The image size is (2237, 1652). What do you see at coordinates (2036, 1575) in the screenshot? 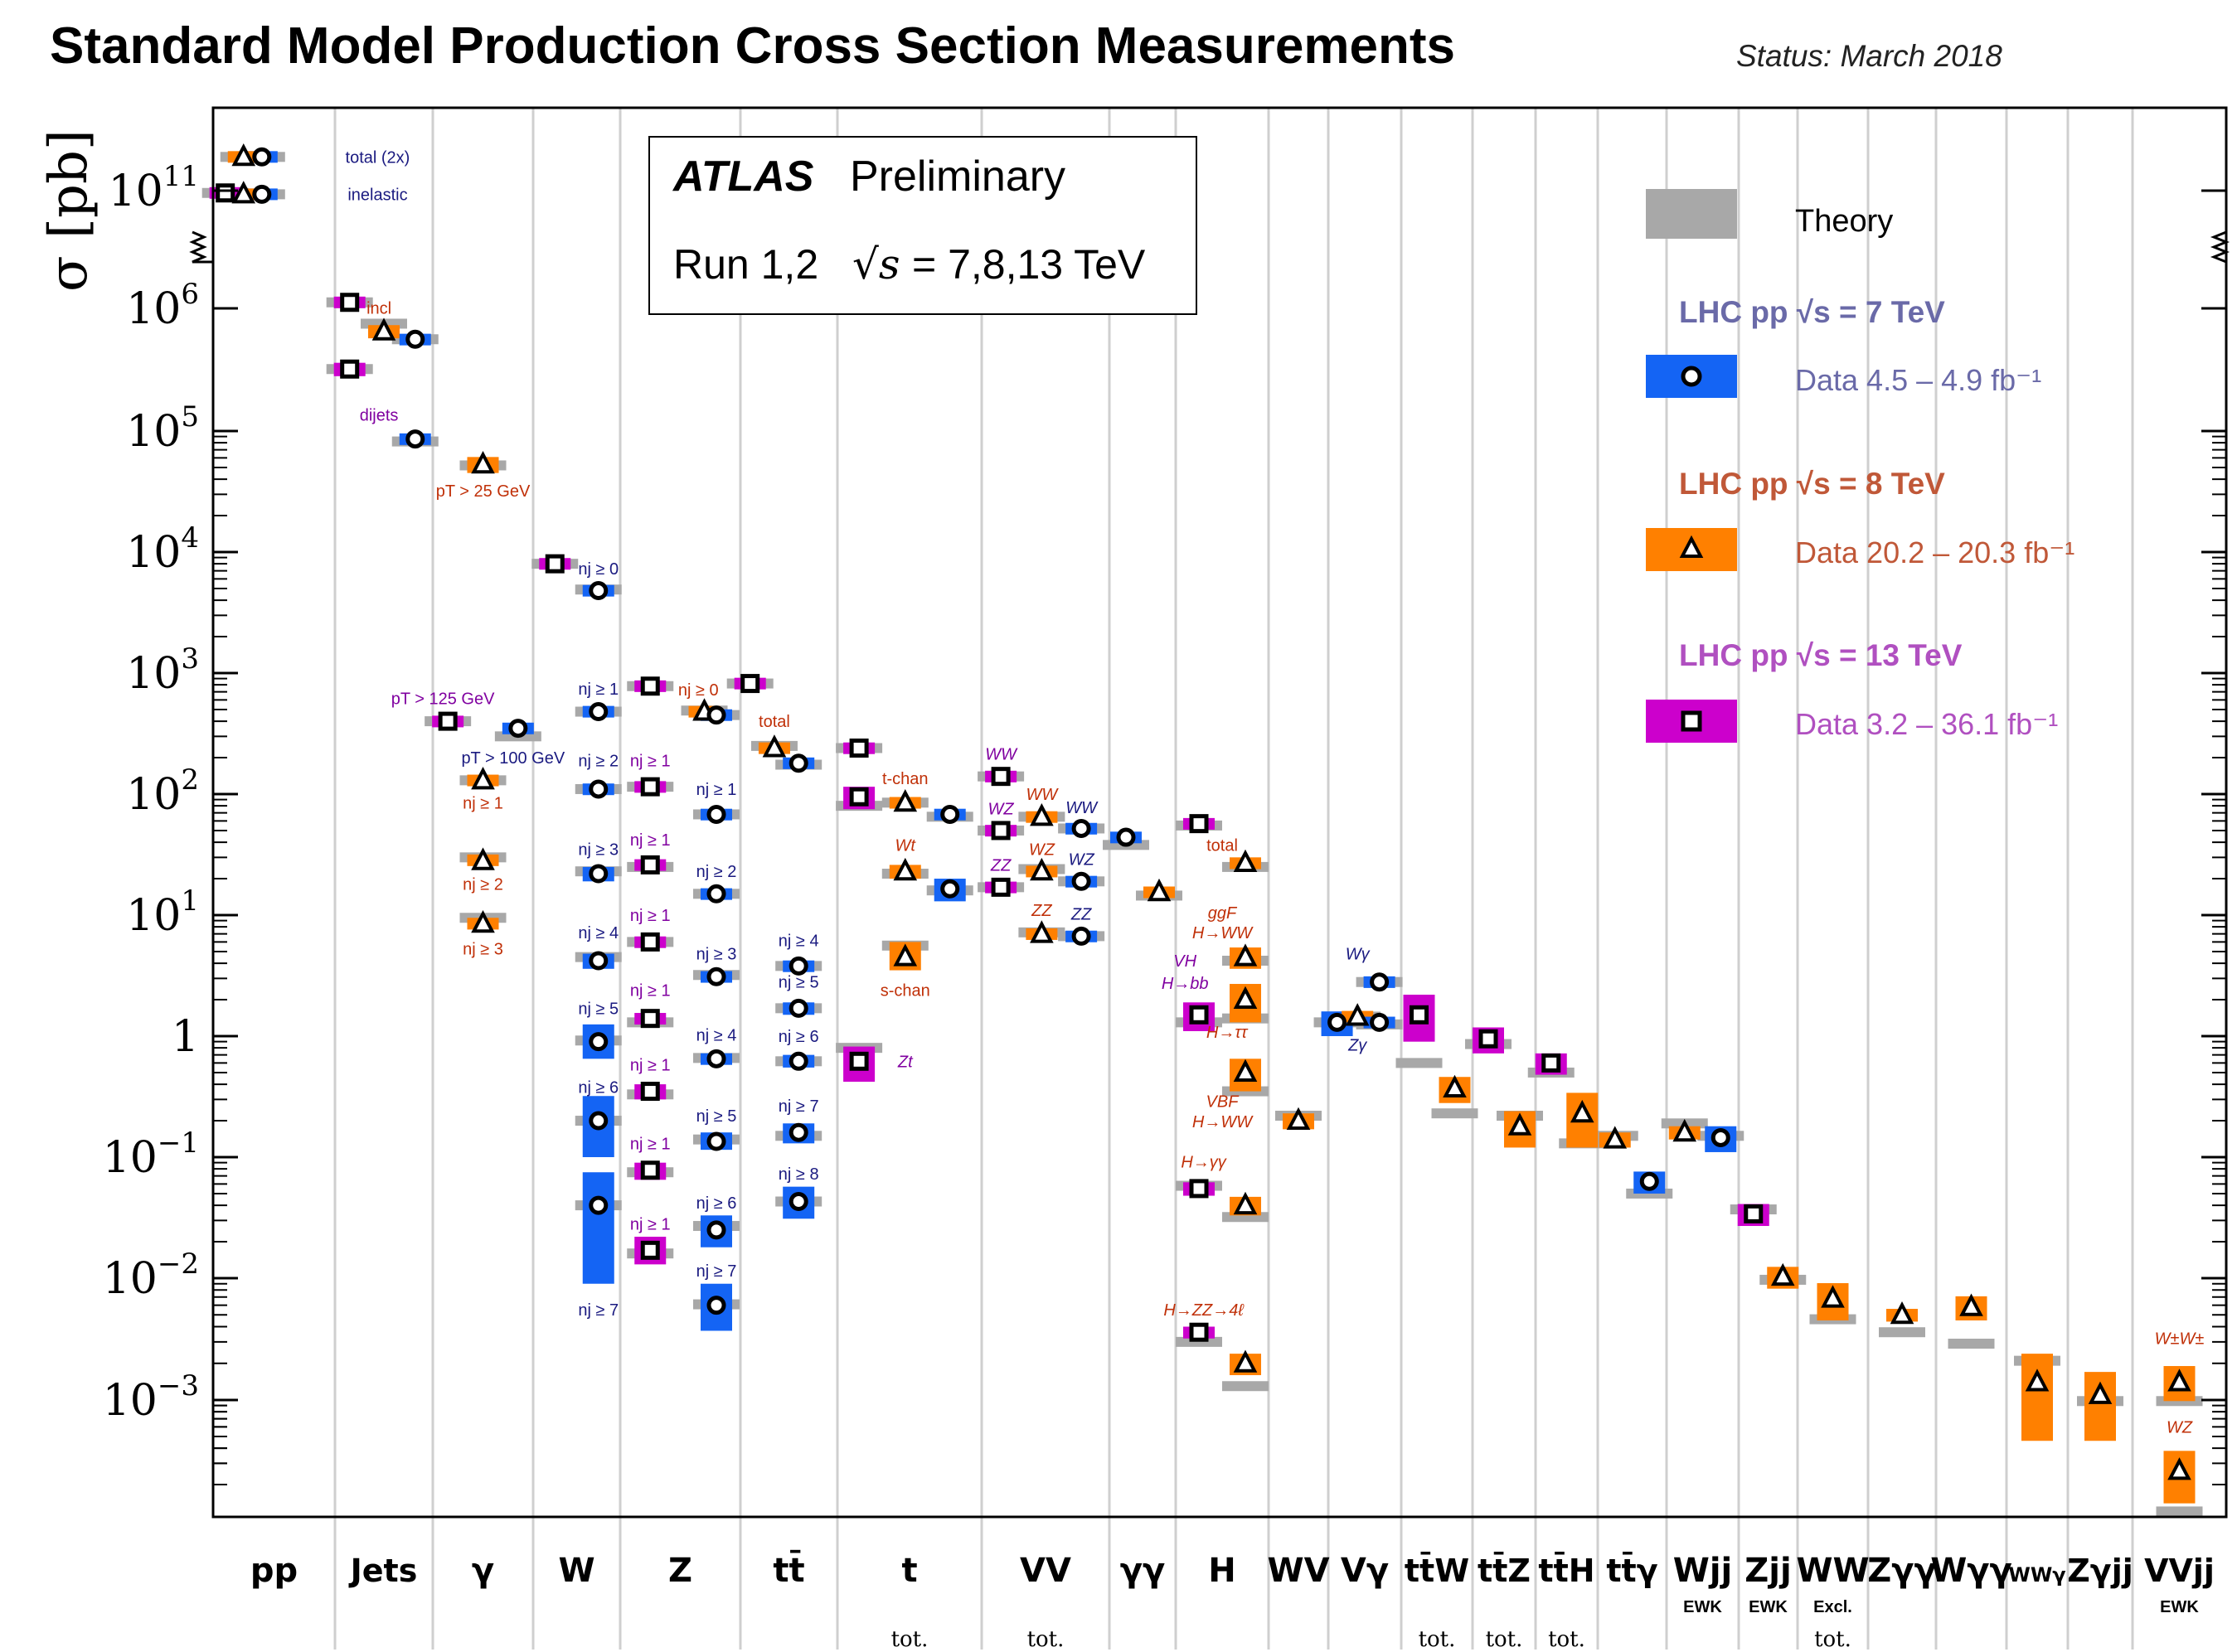
I see `category-label: WWγ` at bounding box center [2036, 1575].